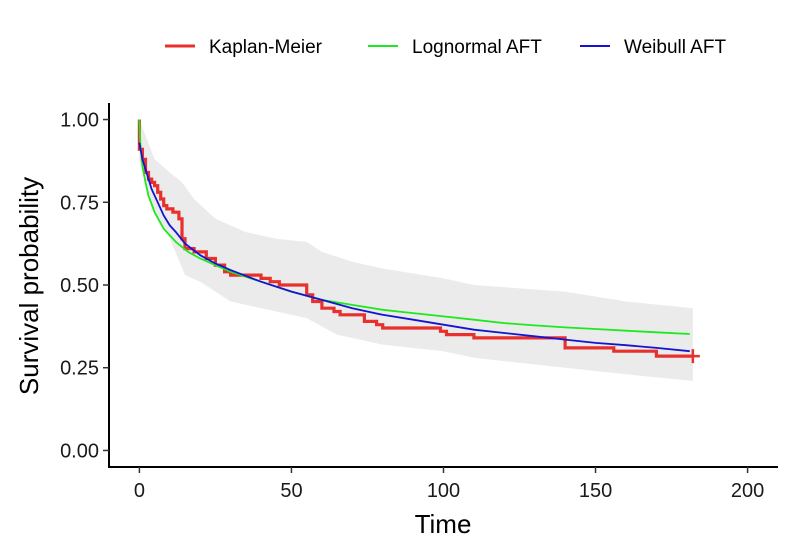 The height and width of the screenshot is (554, 792). What do you see at coordinates (692, 356) in the screenshot?
I see `censor-mark` at bounding box center [692, 356].